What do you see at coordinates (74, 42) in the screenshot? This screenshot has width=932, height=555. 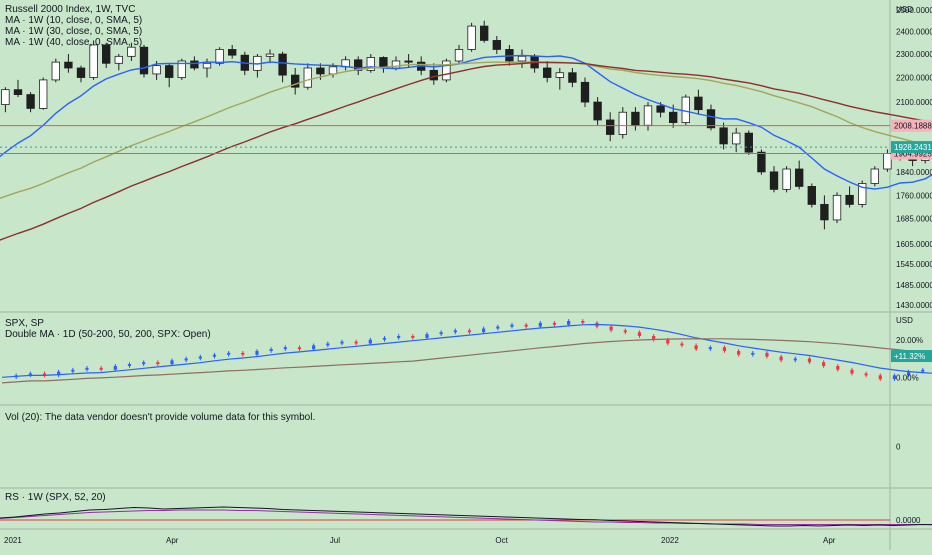 I see `ma40-legend: MA · 1W (40, close, 0, SMA, 5)` at bounding box center [74, 42].